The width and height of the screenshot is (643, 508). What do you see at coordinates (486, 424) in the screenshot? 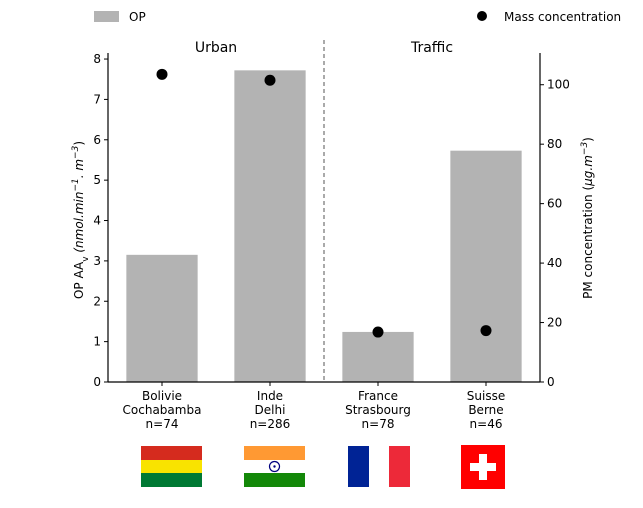
I see `category-tick-label: n=46` at bounding box center [486, 424].